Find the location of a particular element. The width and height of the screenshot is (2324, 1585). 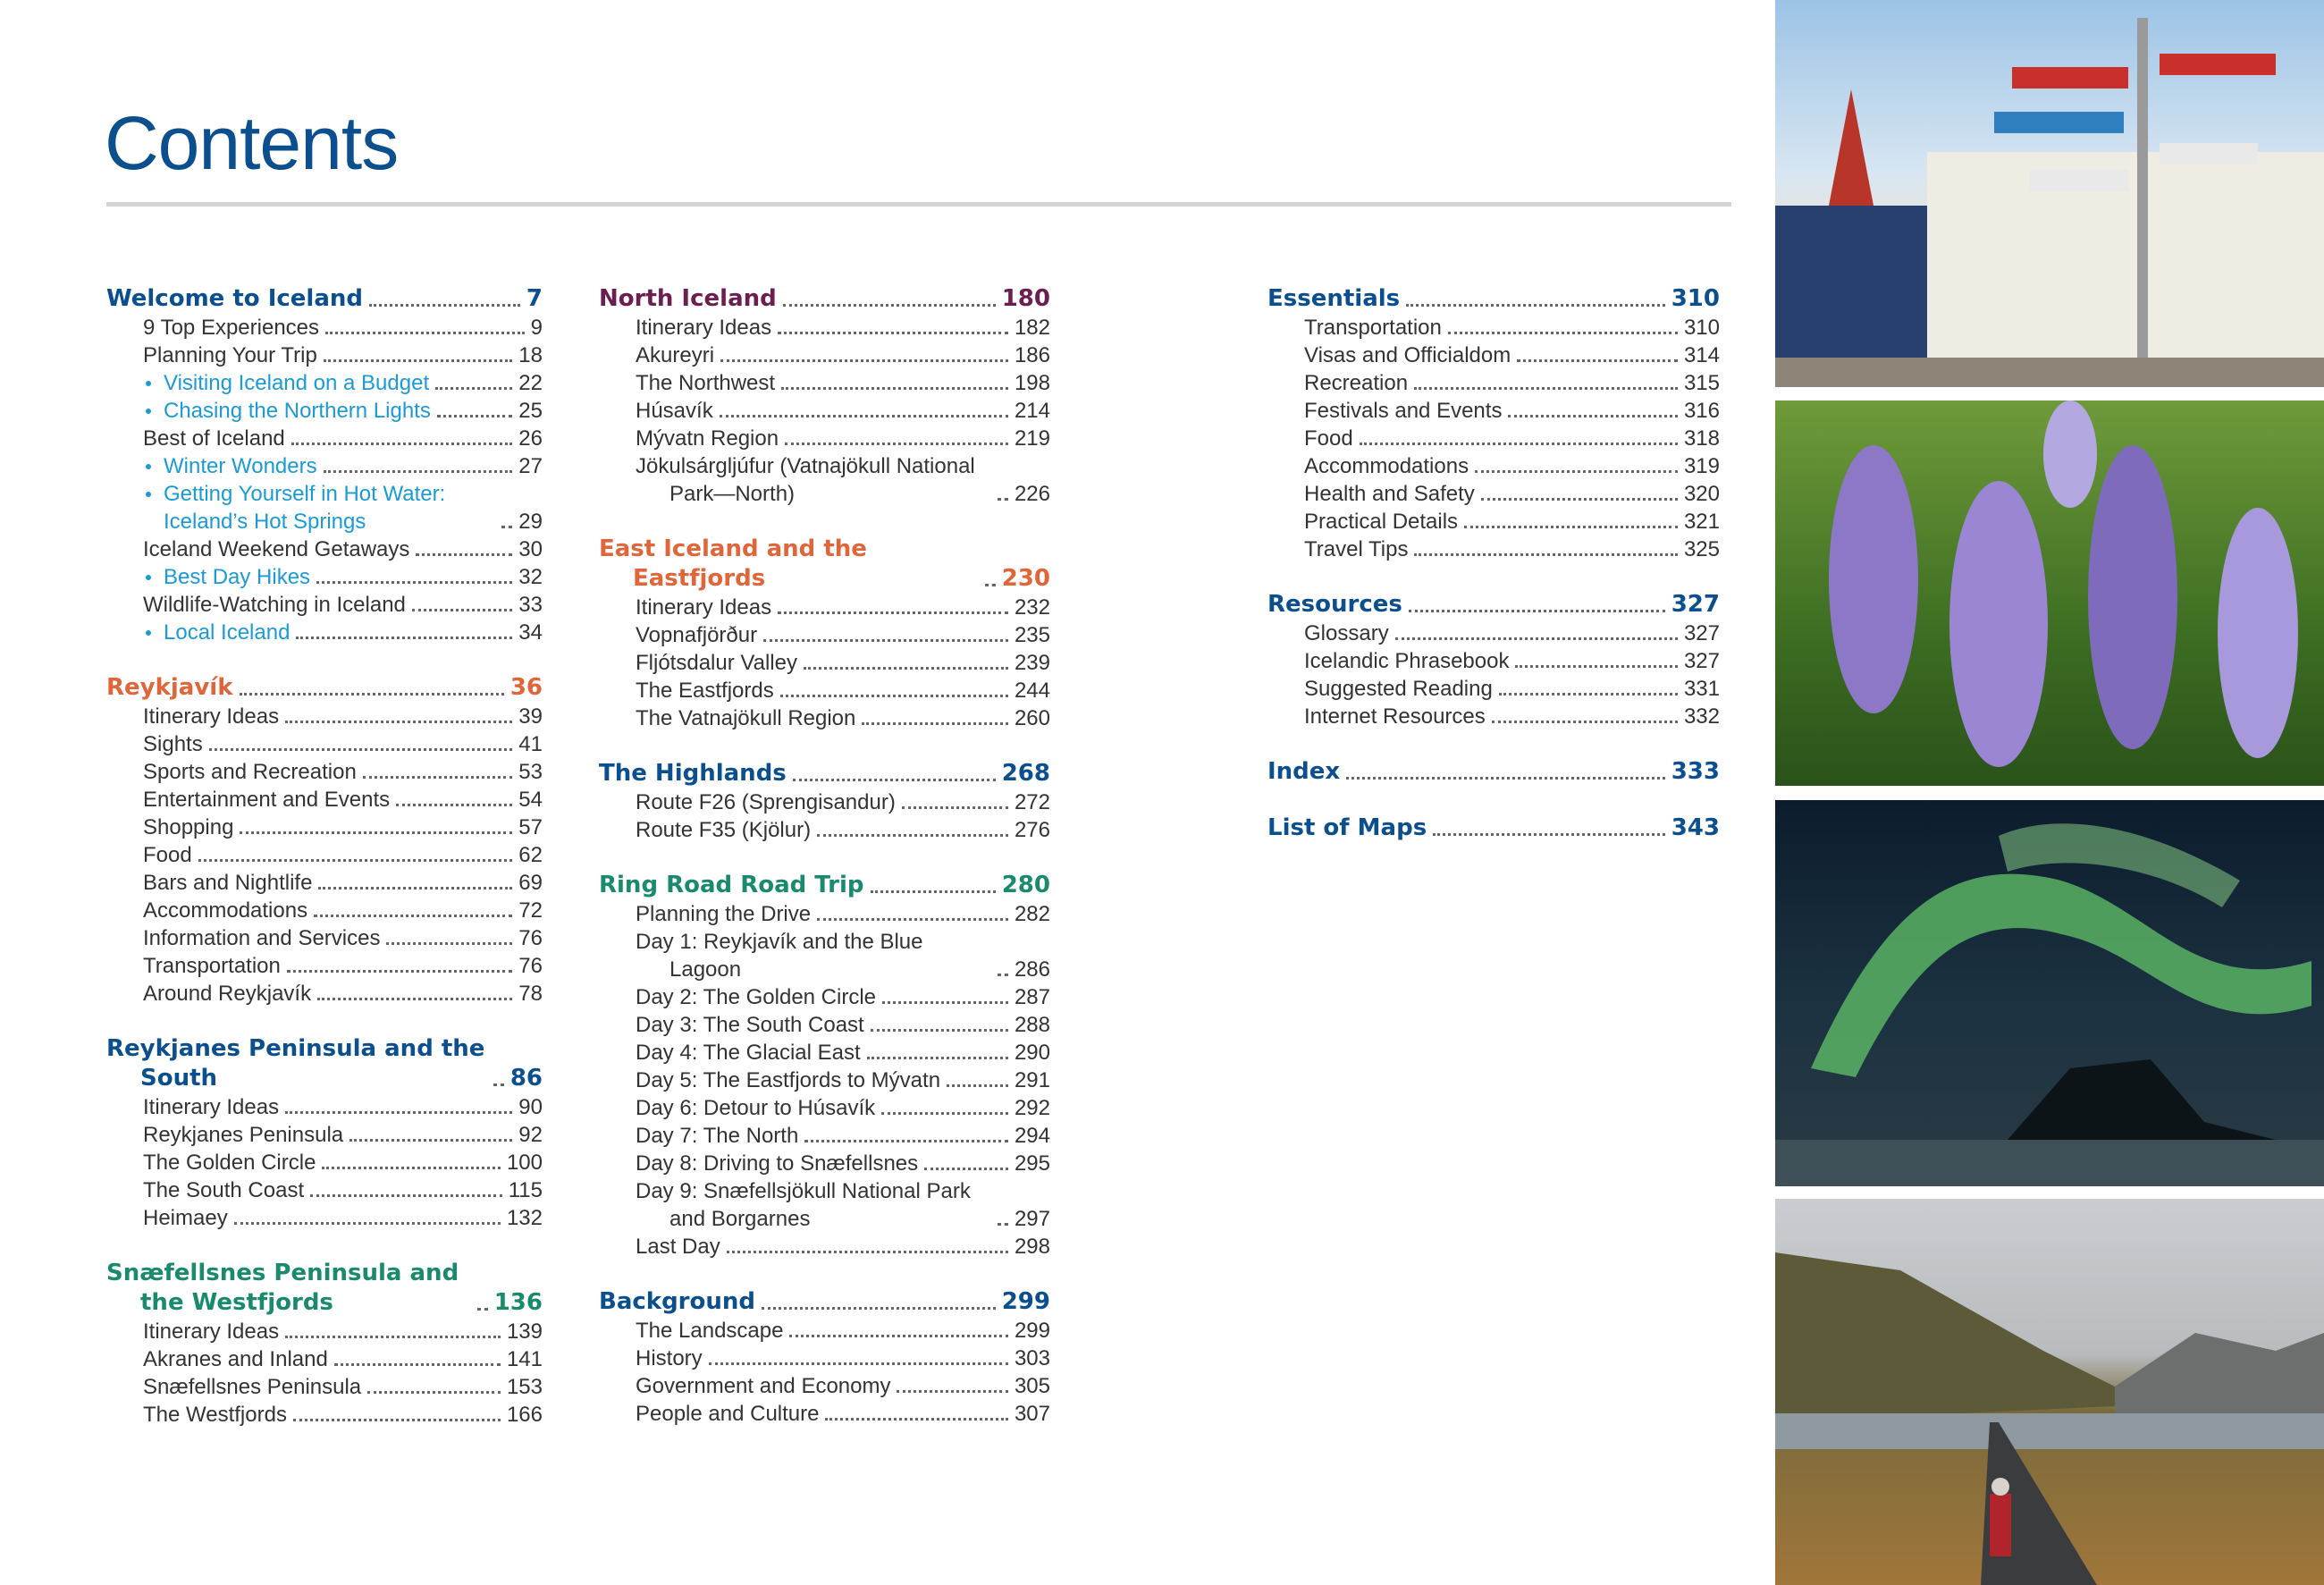

bullet is located at coordinates (148, 577).